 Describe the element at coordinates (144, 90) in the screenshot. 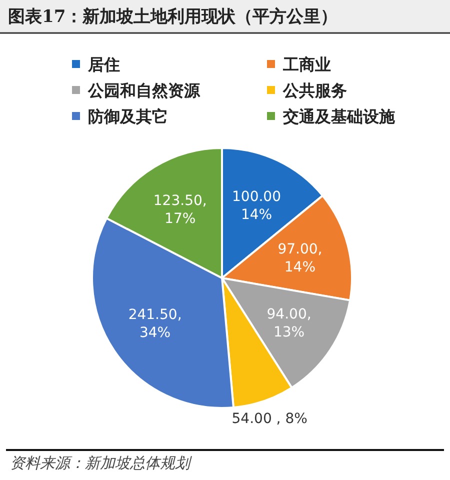

I see `legend-label: 公园和自然资源` at that location.